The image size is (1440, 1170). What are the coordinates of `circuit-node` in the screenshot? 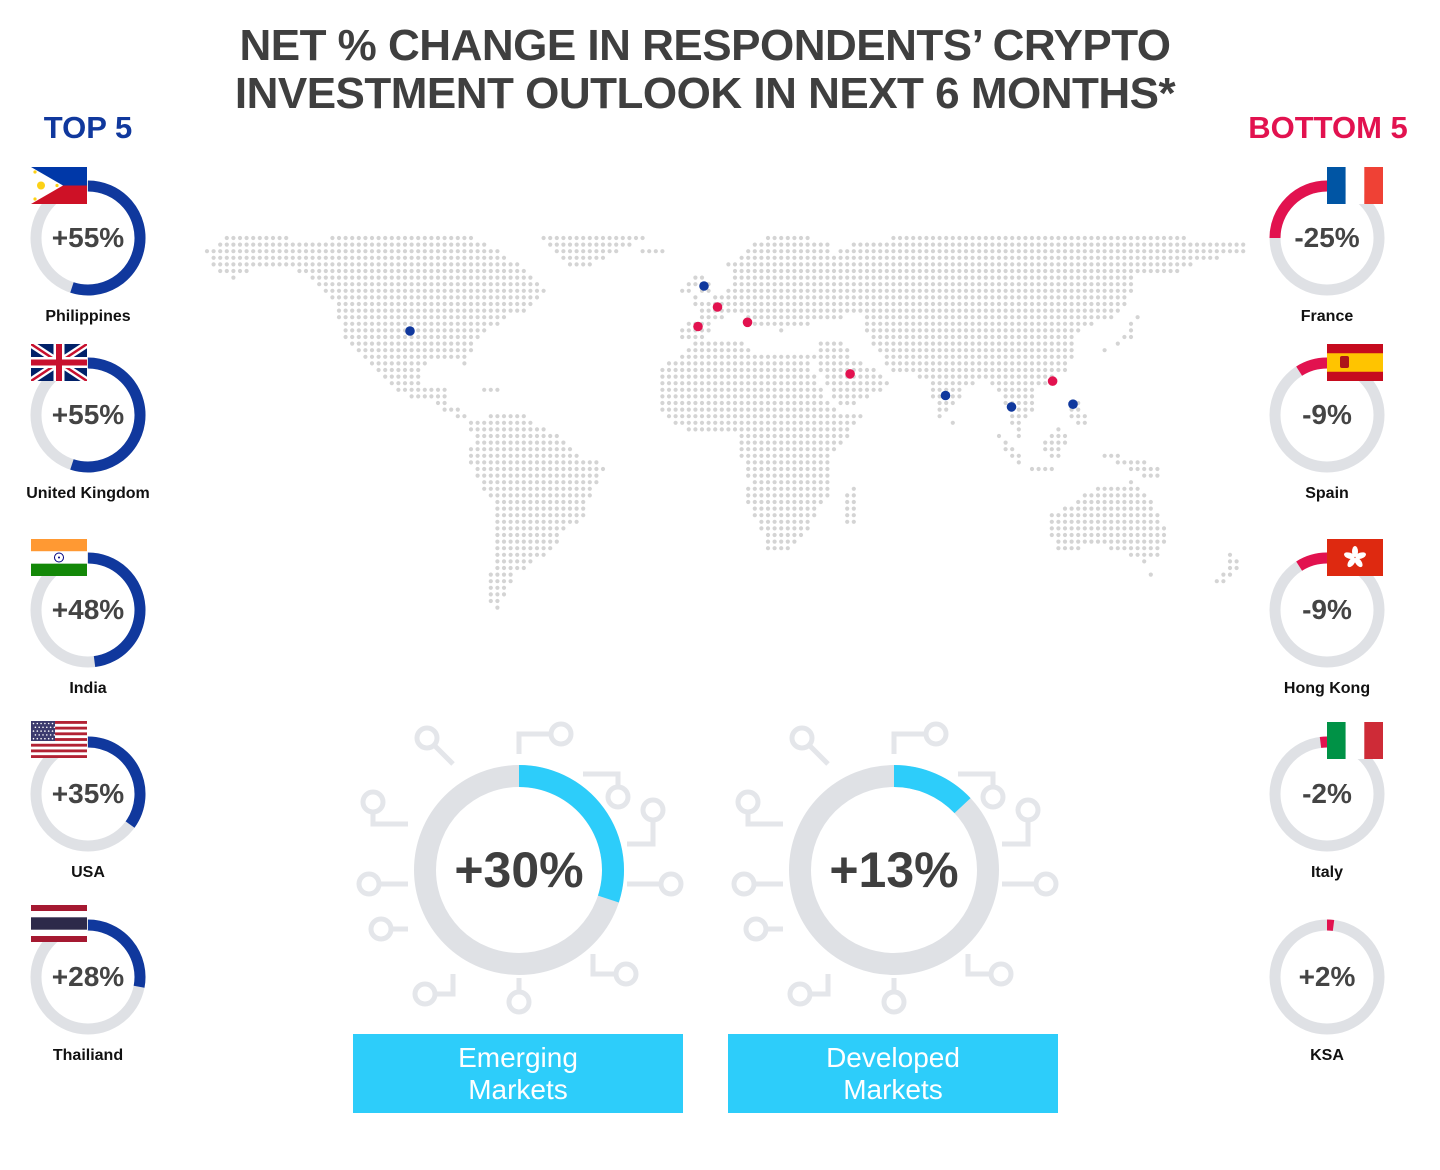 It's located at (626, 974).